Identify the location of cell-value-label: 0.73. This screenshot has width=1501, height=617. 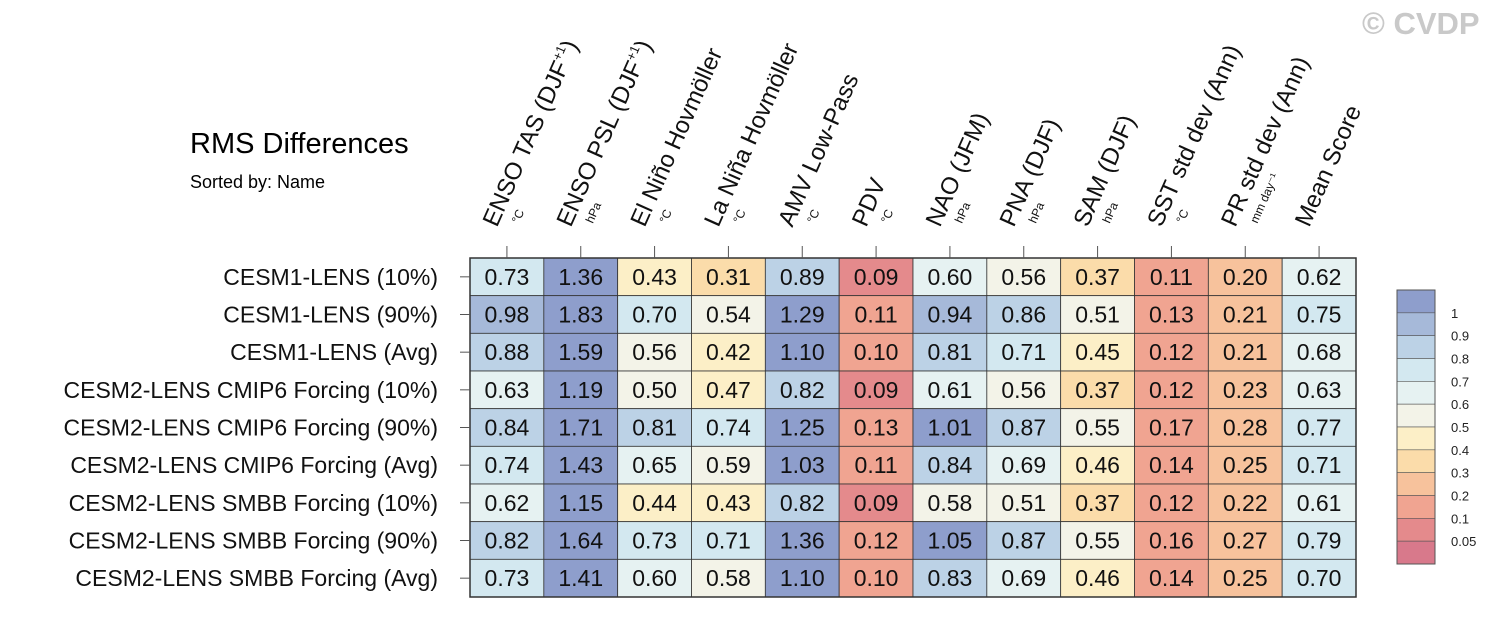
(654, 541).